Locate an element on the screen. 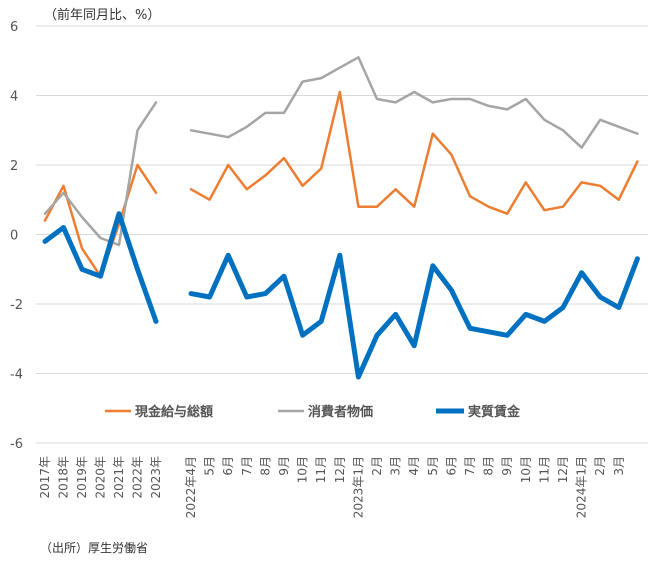 Image resolution: width=652 pixels, height=561 pixels. y-axis-unit-label: （前年同月比、%） is located at coordinates (102, 15).